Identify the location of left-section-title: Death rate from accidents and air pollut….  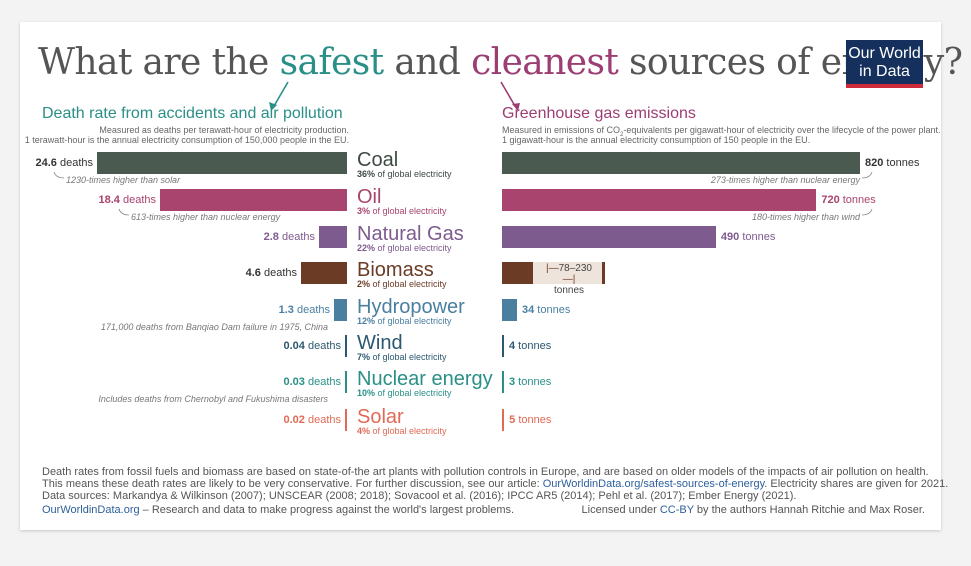
(192, 113).